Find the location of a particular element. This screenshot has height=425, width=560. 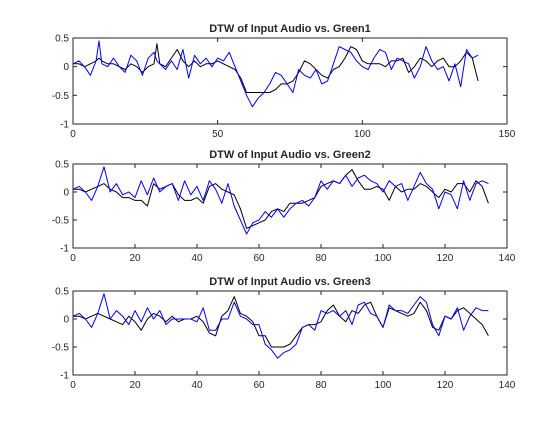

chart-title: DTW of Input Audio vs. Green1 is located at coordinates (290, 29).